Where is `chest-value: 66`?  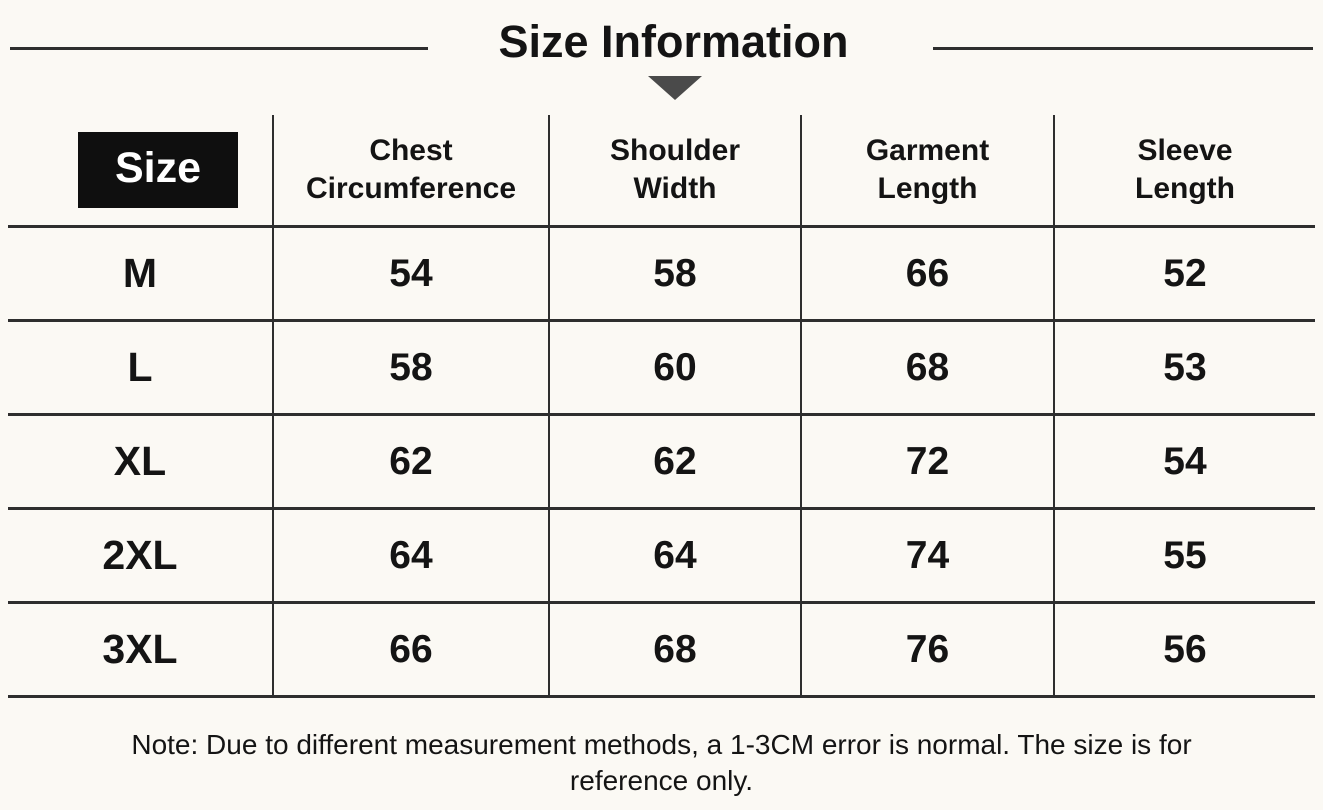 chest-value: 66 is located at coordinates (410, 649).